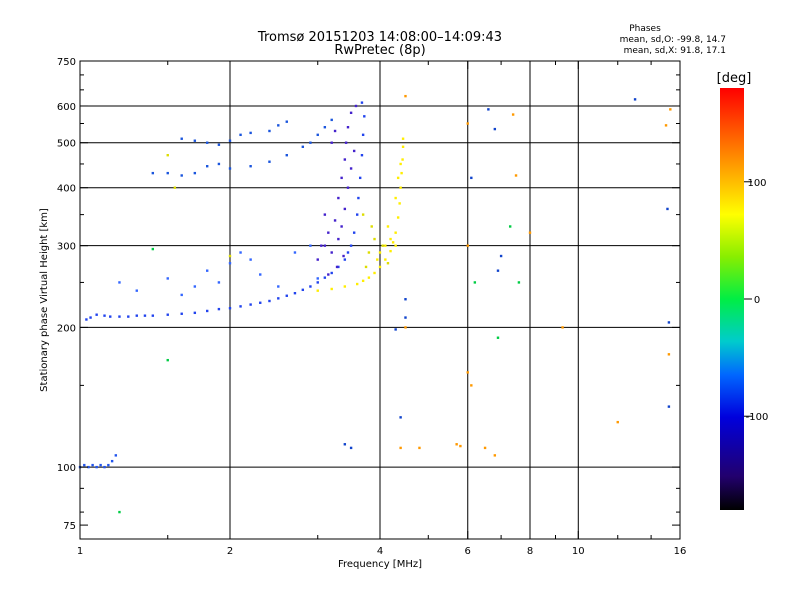 The image size is (800, 600). I want to click on stats-heading: Phases, so click(645, 29).